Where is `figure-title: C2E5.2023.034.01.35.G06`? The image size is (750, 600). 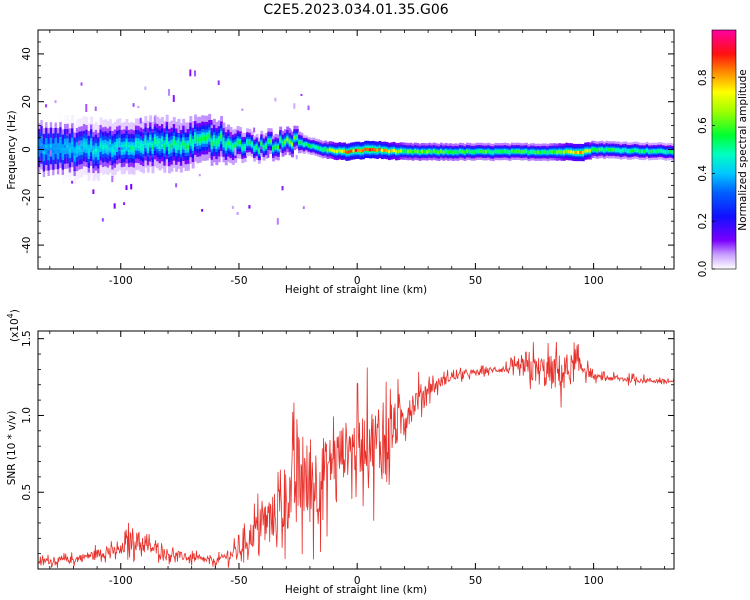
figure-title: C2E5.2023.034.01.35.G06 is located at coordinates (355, 10).